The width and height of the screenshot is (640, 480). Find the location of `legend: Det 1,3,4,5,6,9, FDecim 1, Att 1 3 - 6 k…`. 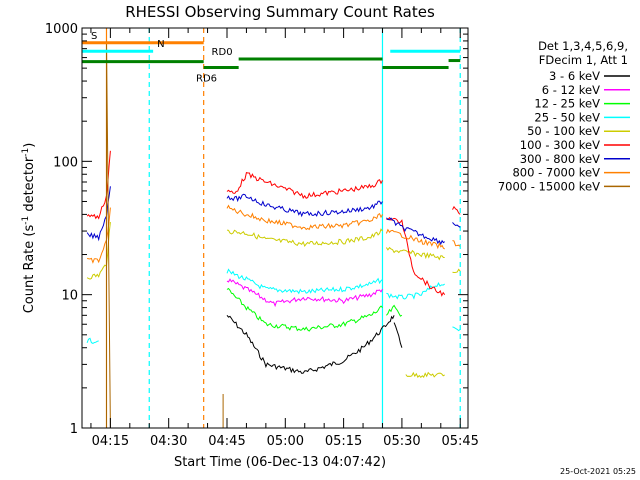

legend: Det 1,3,4,5,6,9, FDecim 1, Att 1 3 - 6 k… is located at coordinates (564, 116).